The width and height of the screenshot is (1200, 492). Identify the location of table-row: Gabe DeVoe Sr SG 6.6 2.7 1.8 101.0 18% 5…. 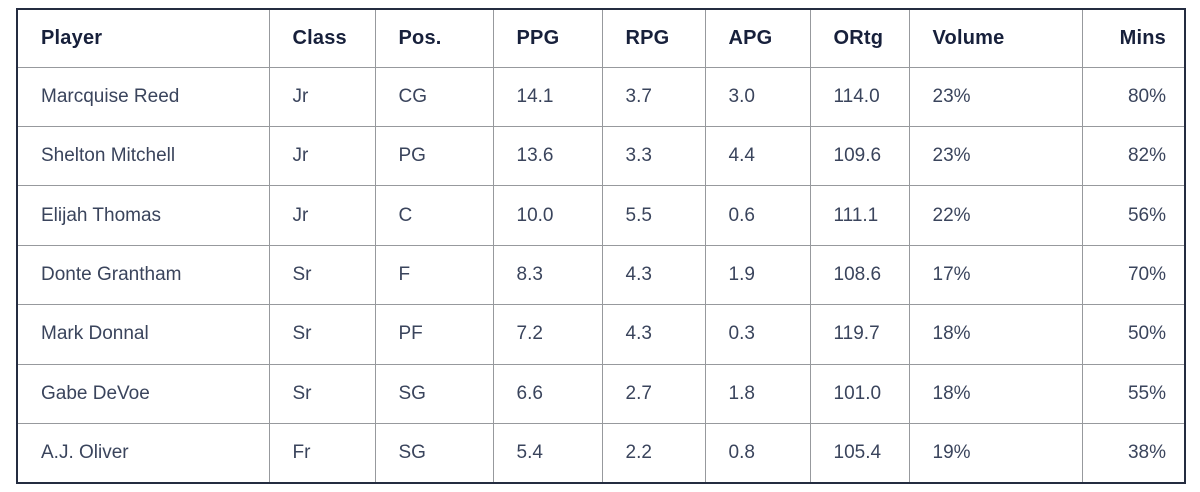
(601, 394).